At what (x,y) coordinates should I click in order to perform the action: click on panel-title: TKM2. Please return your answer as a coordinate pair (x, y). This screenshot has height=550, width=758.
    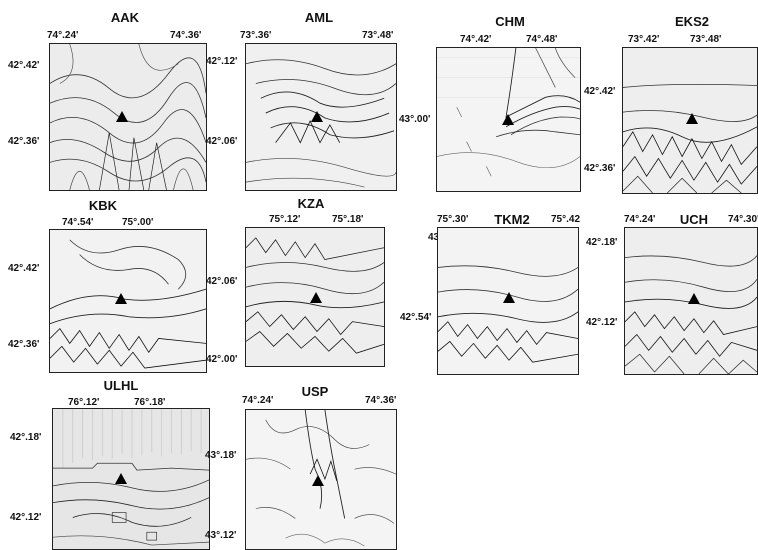
    Looking at the image, I should click on (512, 219).